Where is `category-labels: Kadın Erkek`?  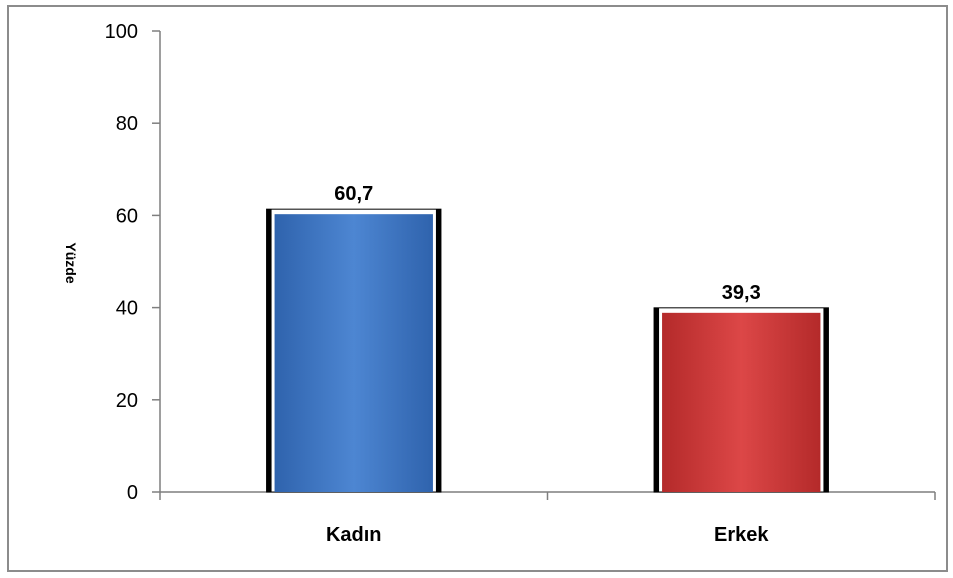 category-labels: Kadın Erkek is located at coordinates (547, 535).